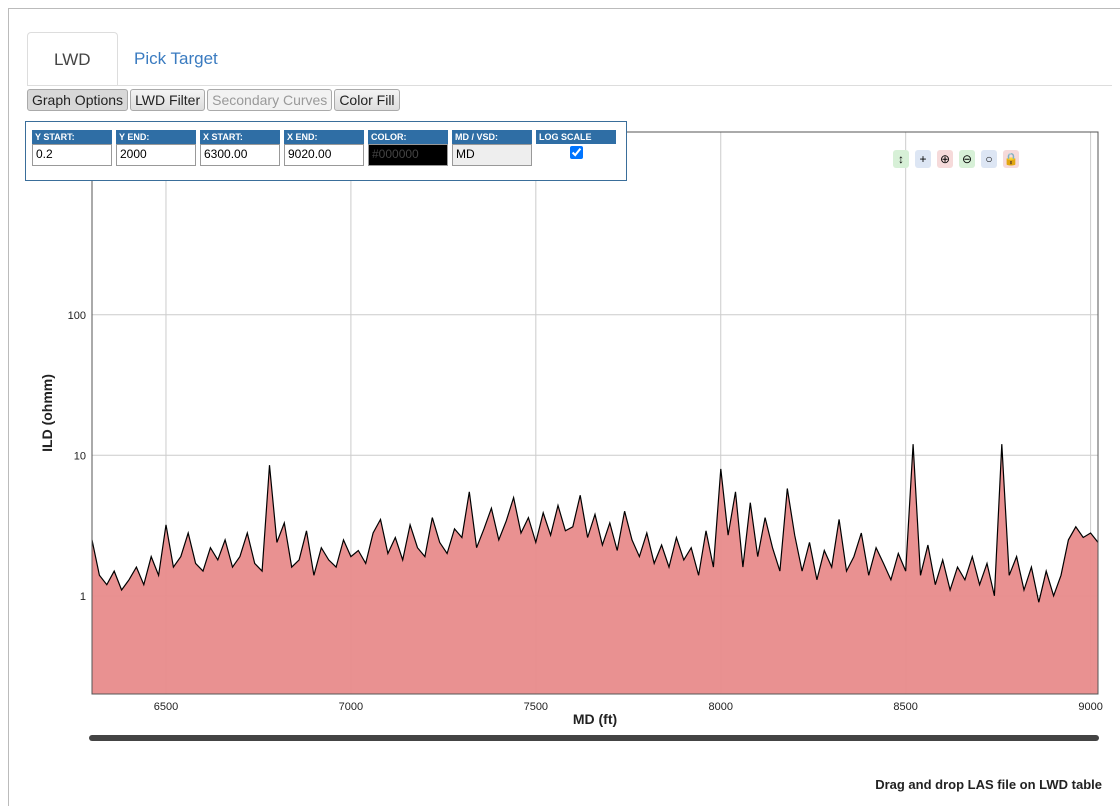  Describe the element at coordinates (367, 100) in the screenshot. I see `button: Color Fill` at that location.